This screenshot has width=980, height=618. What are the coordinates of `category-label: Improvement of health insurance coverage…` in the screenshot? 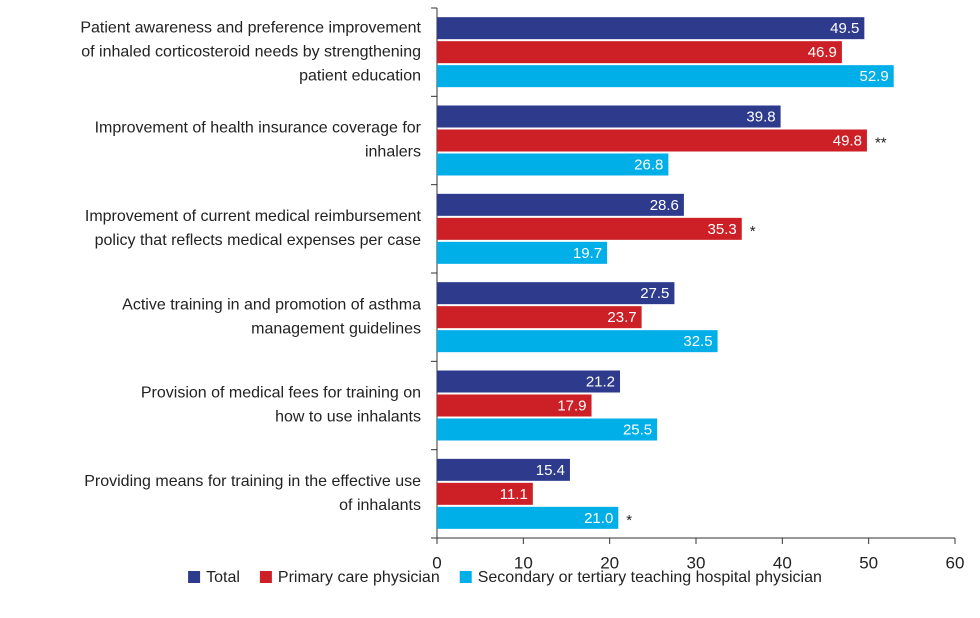 It's located at (258, 128).